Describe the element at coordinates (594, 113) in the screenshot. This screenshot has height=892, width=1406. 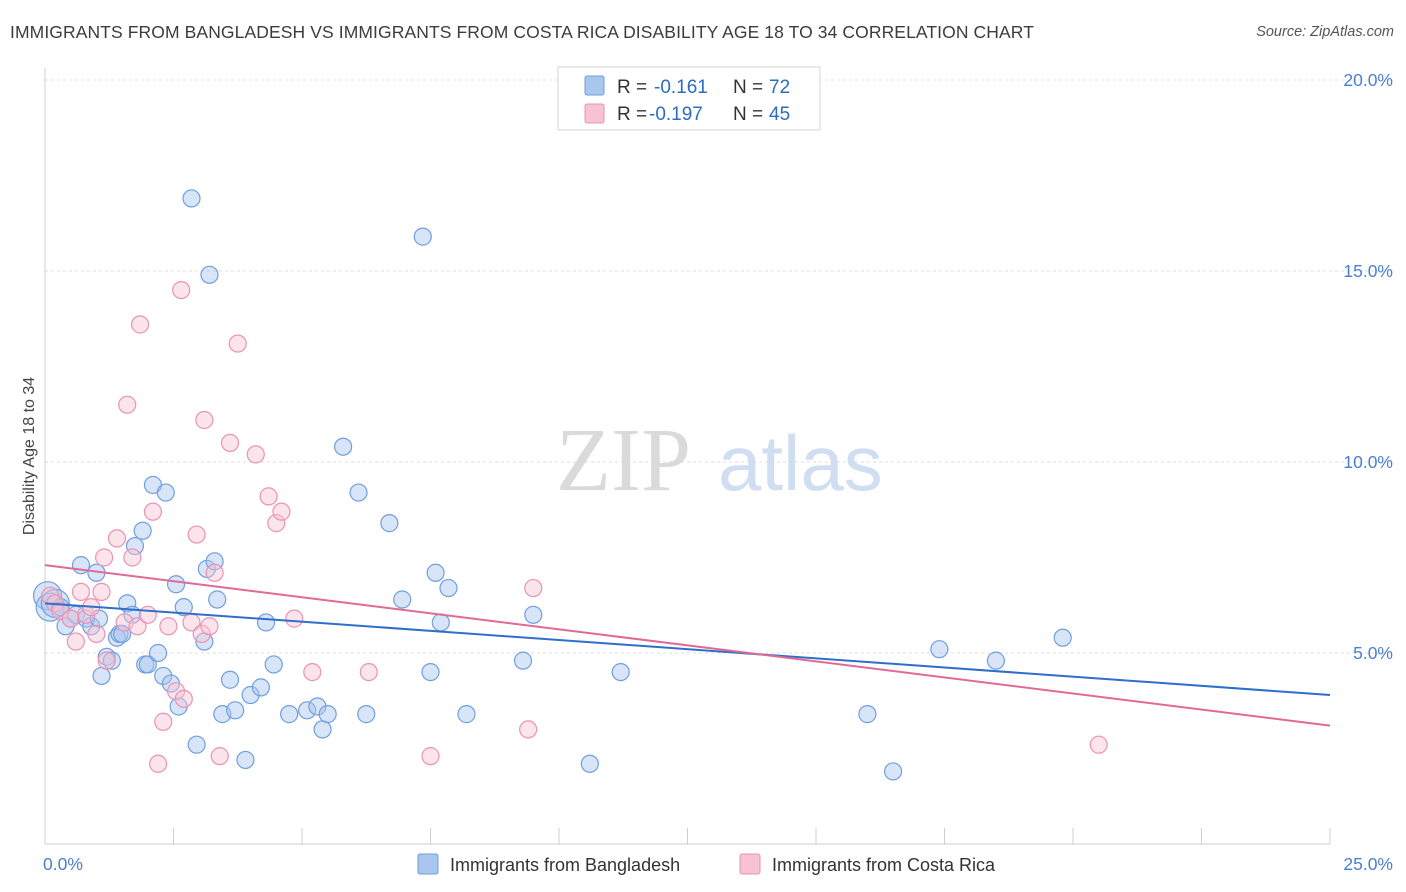
I see `legend-swatch-costa-rica` at that location.